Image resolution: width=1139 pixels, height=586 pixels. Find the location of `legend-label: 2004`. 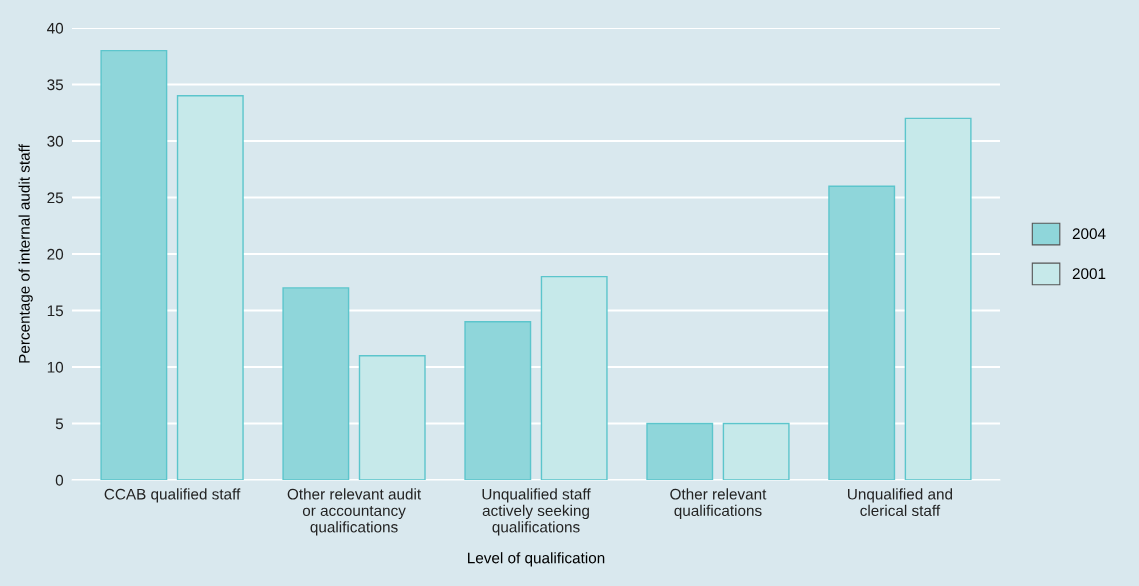

legend-label: 2004 is located at coordinates (1089, 234).